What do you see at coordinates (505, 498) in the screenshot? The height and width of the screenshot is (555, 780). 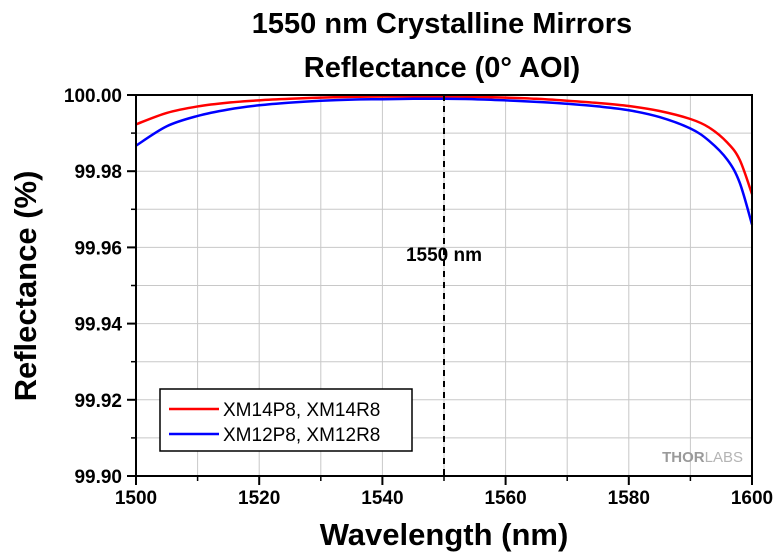 I see `x-tick-label: 1560` at bounding box center [505, 498].